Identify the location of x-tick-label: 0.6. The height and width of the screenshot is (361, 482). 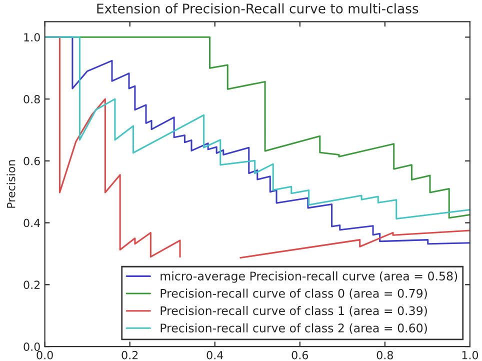
(300, 355).